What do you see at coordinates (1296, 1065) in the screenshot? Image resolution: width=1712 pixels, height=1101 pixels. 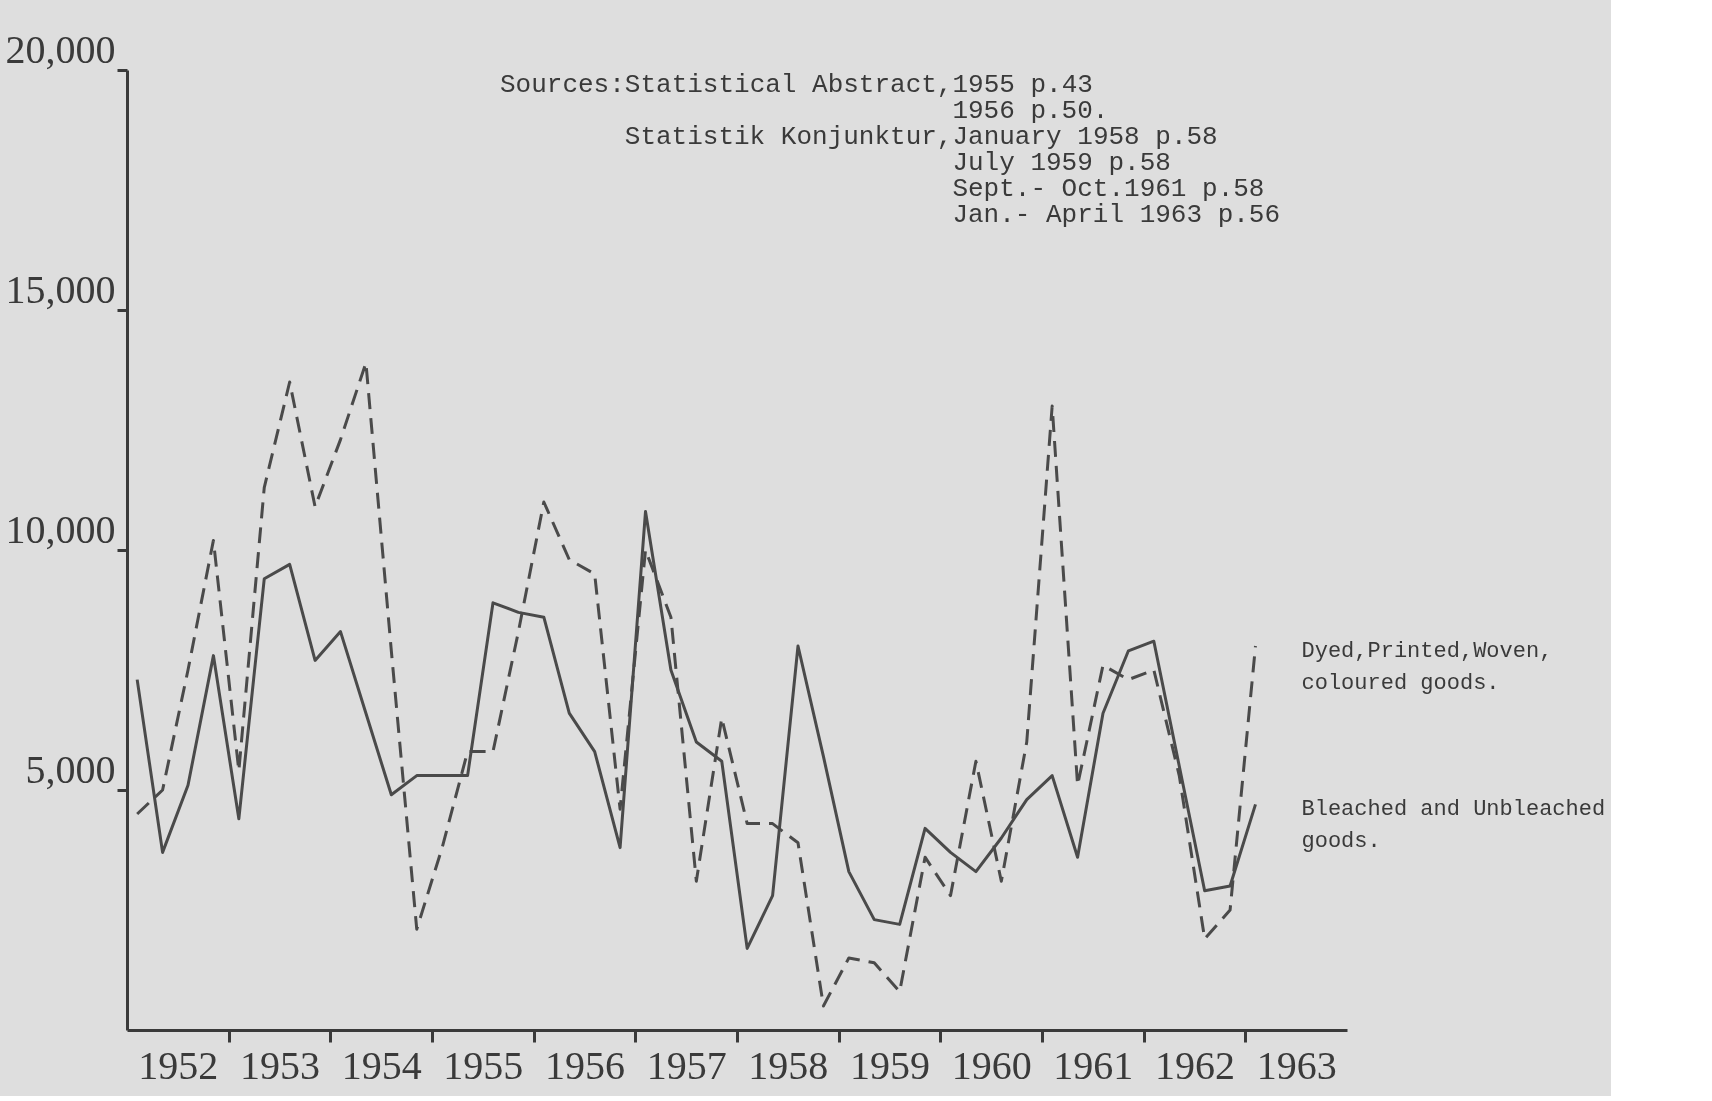 I see `x-tick-label: 1963` at bounding box center [1296, 1065].